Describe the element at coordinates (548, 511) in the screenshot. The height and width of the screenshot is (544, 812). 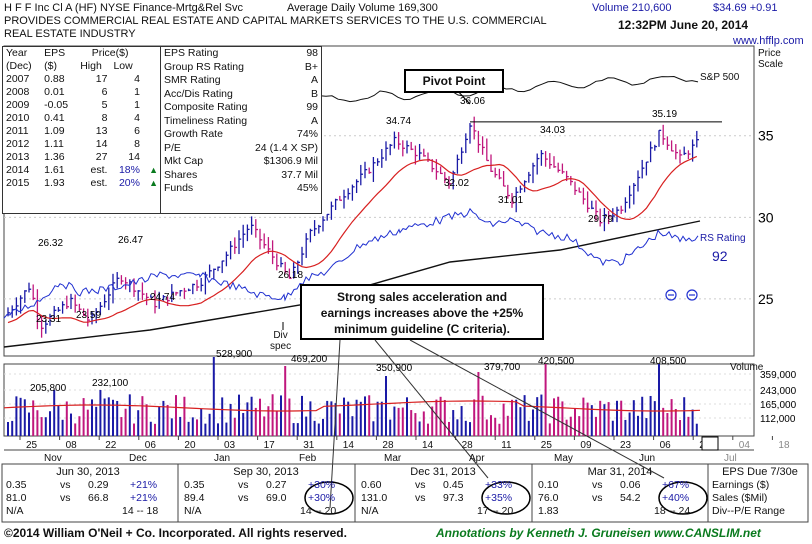
I see `pe-range-value: 1.83` at that location.